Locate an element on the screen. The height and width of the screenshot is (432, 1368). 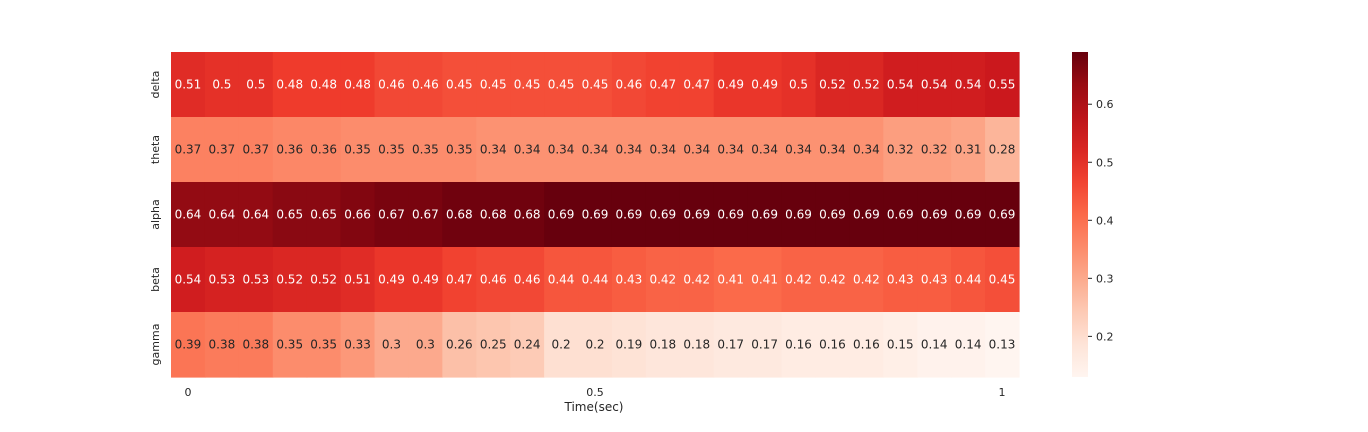
cell-value-label: 0.68 is located at coordinates (527, 215).